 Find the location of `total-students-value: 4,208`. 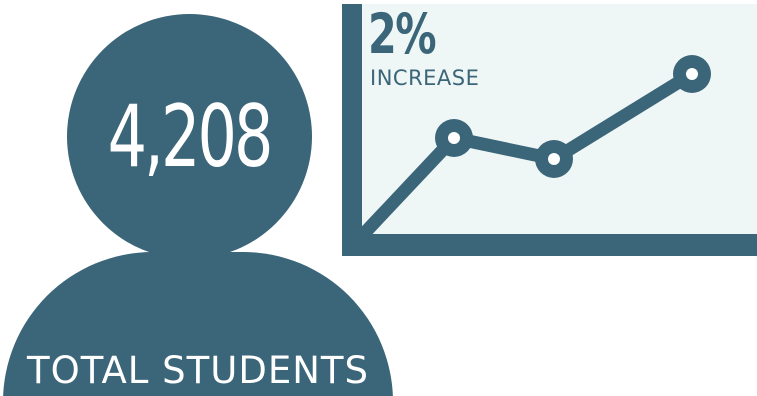

total-students-value: 4,208 is located at coordinates (191, 136).